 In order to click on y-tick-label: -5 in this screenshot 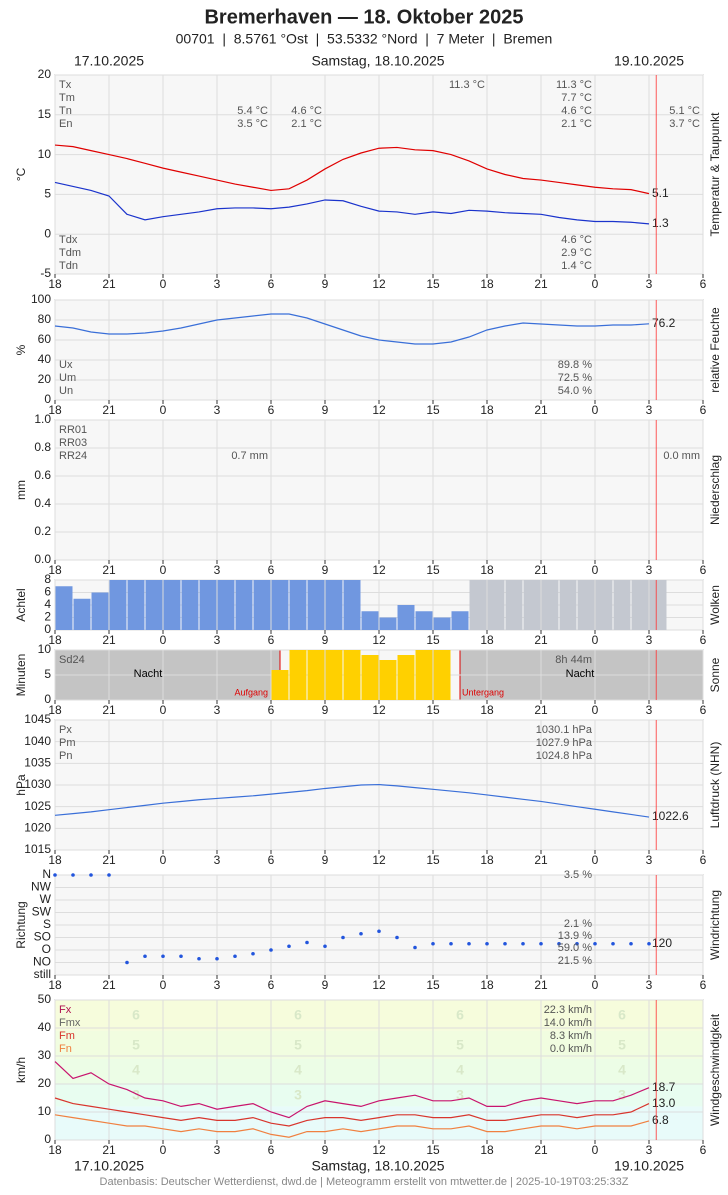, I will do `click(45, 273)`.